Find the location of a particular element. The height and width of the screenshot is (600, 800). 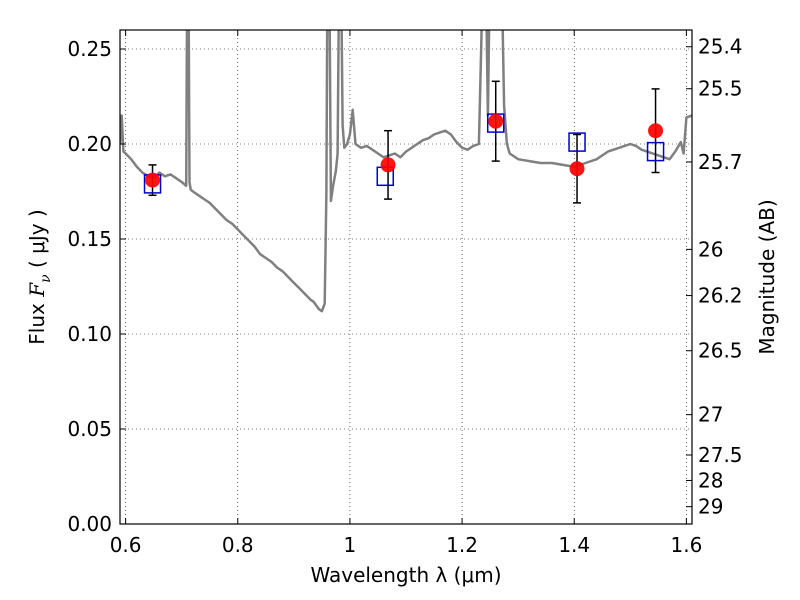

mag-tick-label: 26.2 is located at coordinates (720, 296).